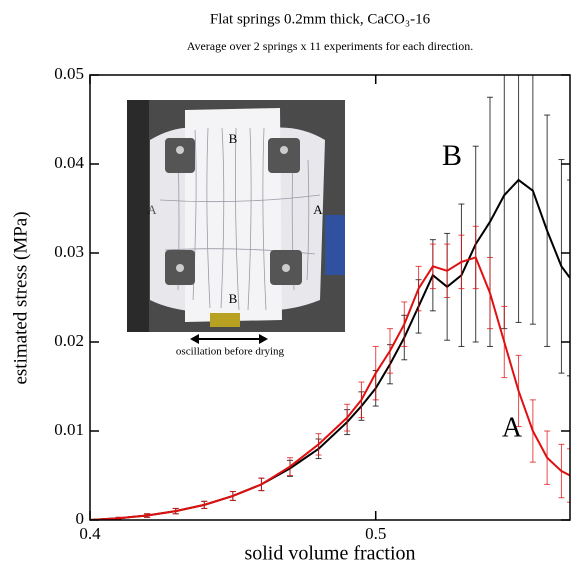 This screenshot has width=573, height=568. I want to click on y-tick-label: 0, so click(80, 518).